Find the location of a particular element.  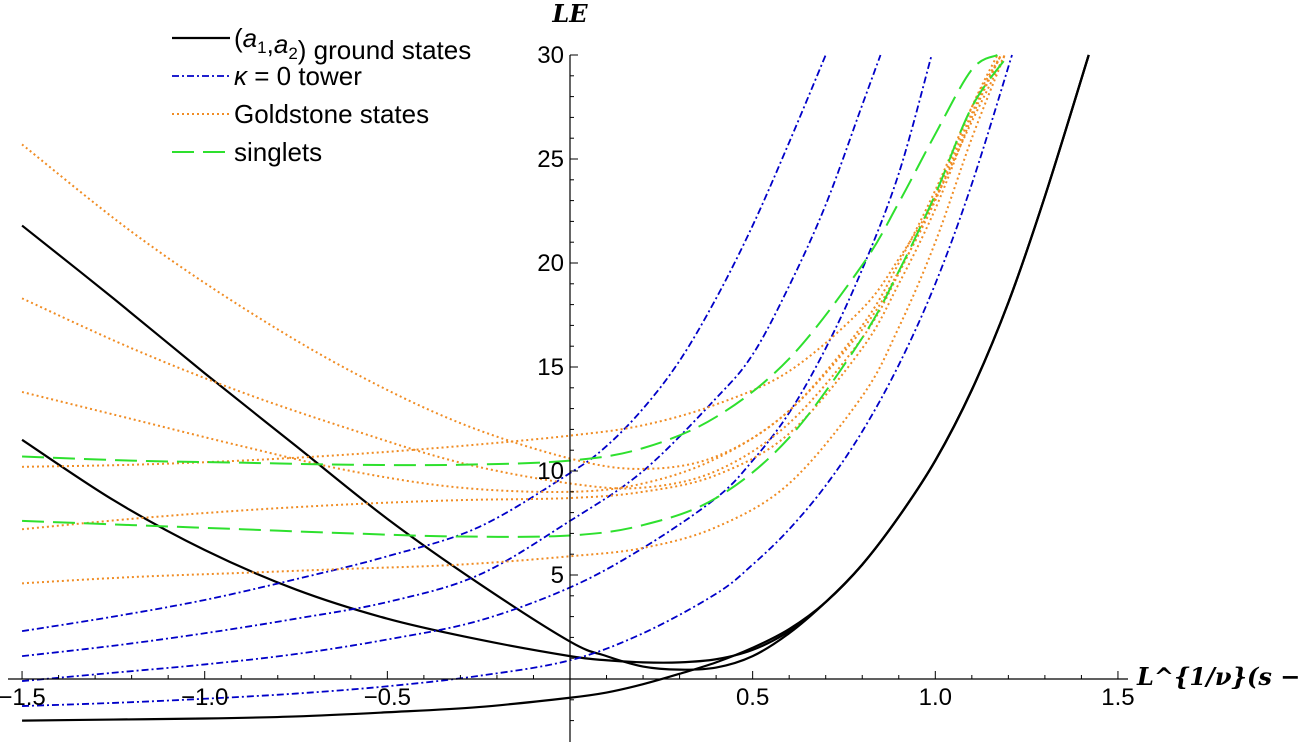

y-tick-label: 20 is located at coordinates (550, 263).